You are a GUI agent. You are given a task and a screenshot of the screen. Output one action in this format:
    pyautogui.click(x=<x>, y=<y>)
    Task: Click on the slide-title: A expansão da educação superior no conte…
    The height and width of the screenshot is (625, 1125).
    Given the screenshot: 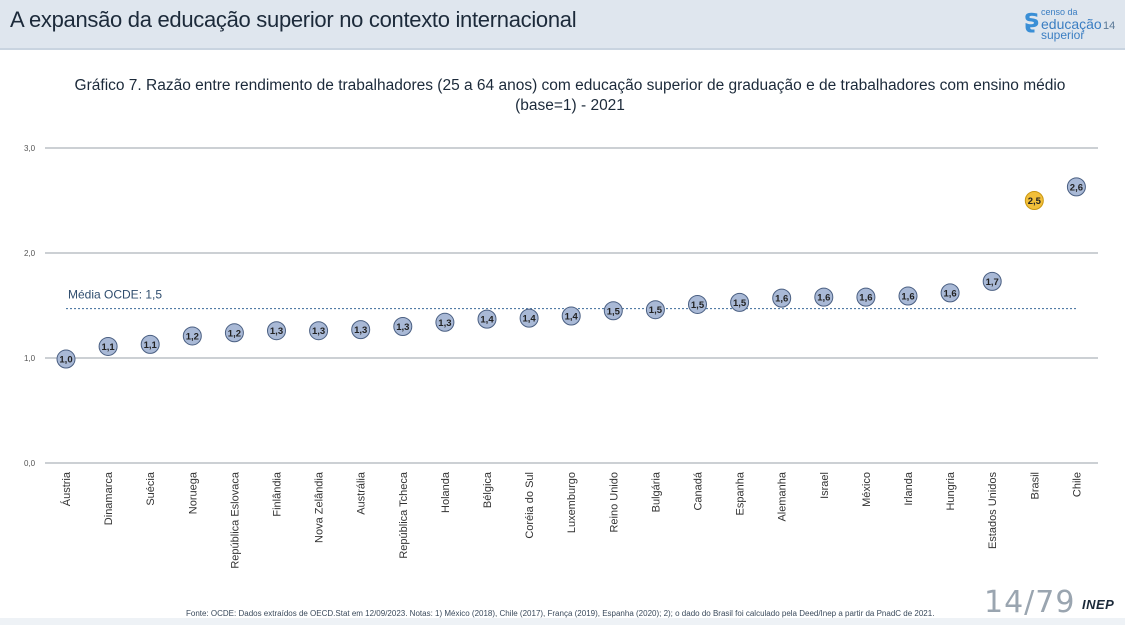 What is the action you would take?
    pyautogui.click(x=293, y=19)
    